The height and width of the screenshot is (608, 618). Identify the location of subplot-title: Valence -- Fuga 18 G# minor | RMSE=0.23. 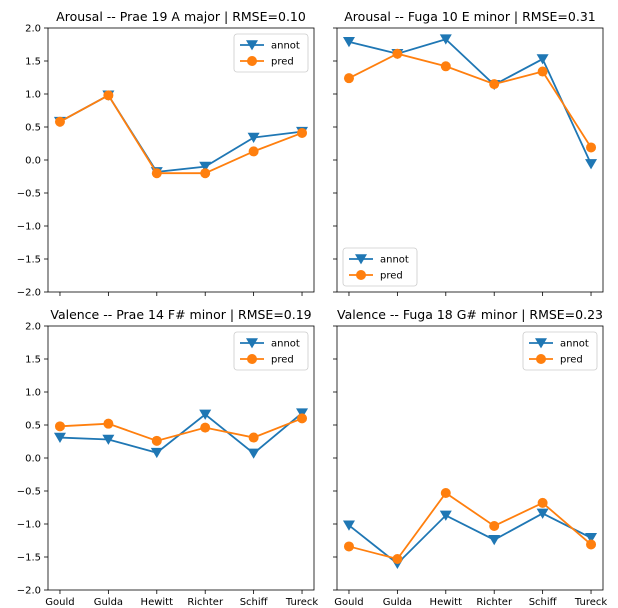
(470, 314).